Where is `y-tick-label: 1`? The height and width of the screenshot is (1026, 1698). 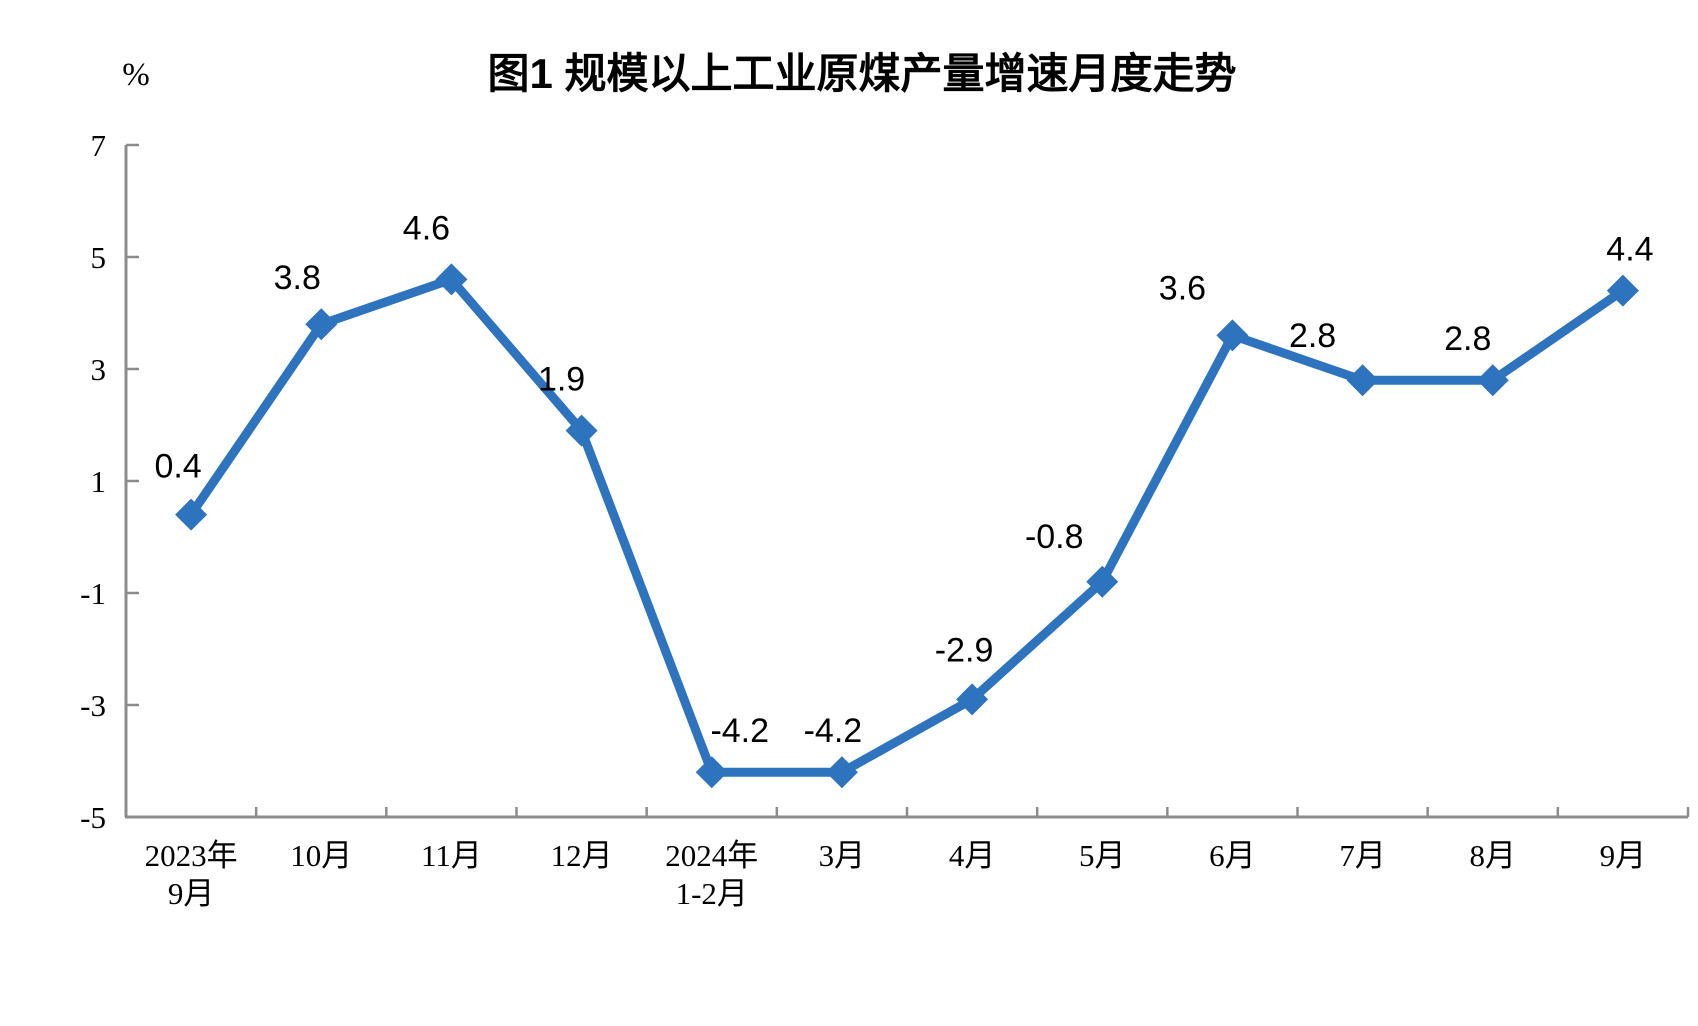 y-tick-label: 1 is located at coordinates (99, 481).